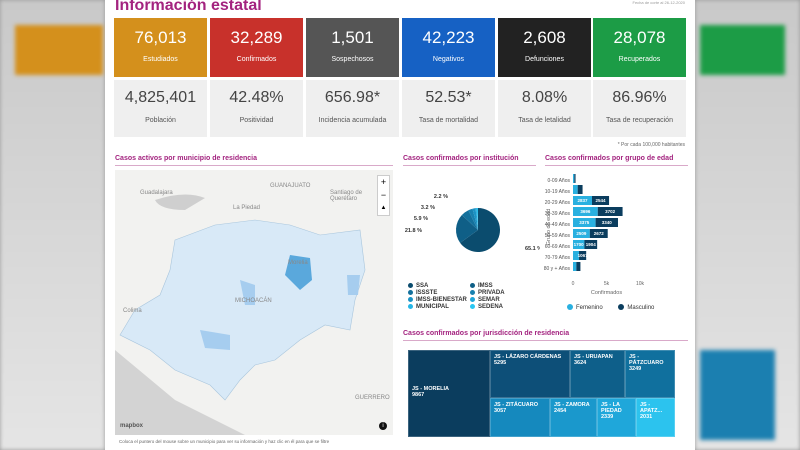 This screenshot has width=800, height=450. What do you see at coordinates (448, 37) in the screenshot?
I see `card-value: 42,223` at bounding box center [448, 37].